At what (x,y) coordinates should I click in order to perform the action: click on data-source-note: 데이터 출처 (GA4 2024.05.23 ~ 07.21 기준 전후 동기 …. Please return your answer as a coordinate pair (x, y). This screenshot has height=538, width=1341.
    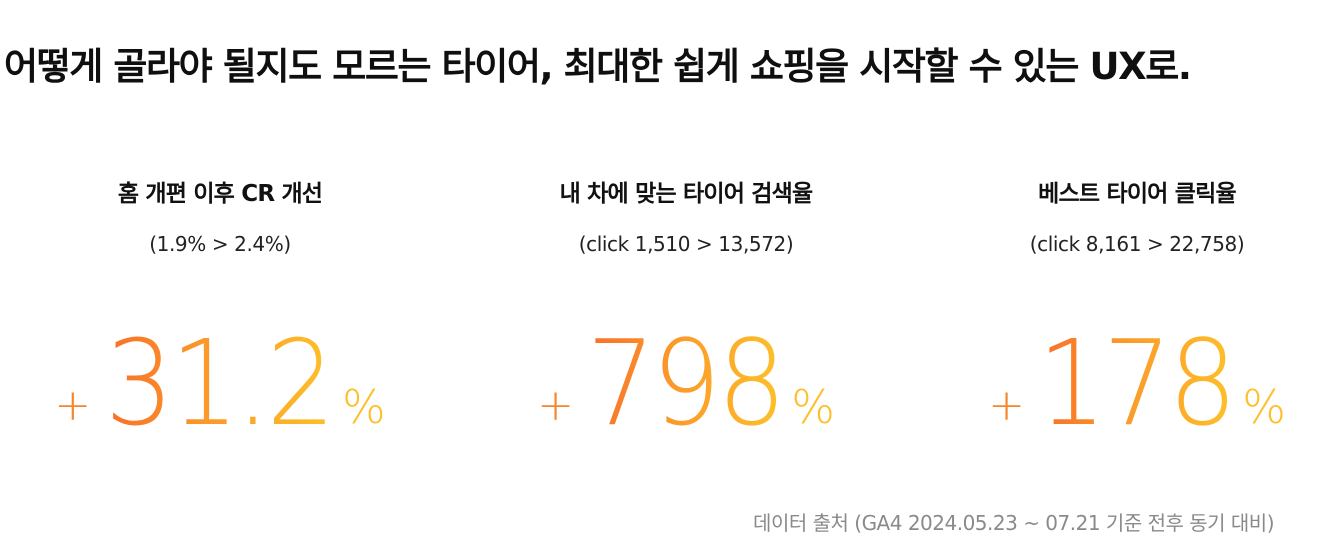
    Looking at the image, I should click on (1013, 523).